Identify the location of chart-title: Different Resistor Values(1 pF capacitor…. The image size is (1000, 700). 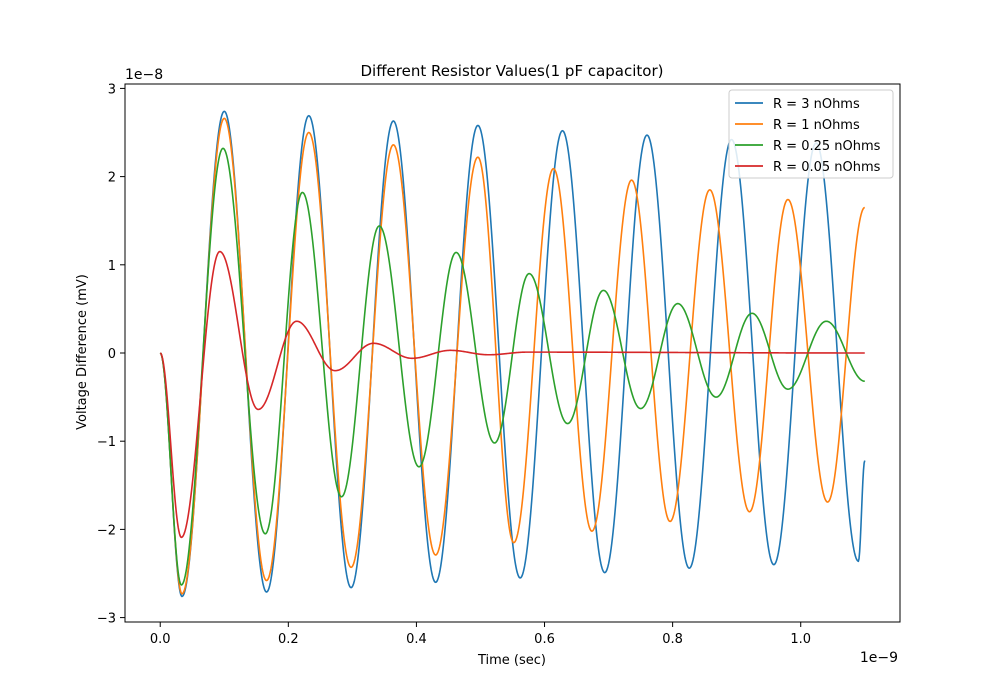
(511, 71).